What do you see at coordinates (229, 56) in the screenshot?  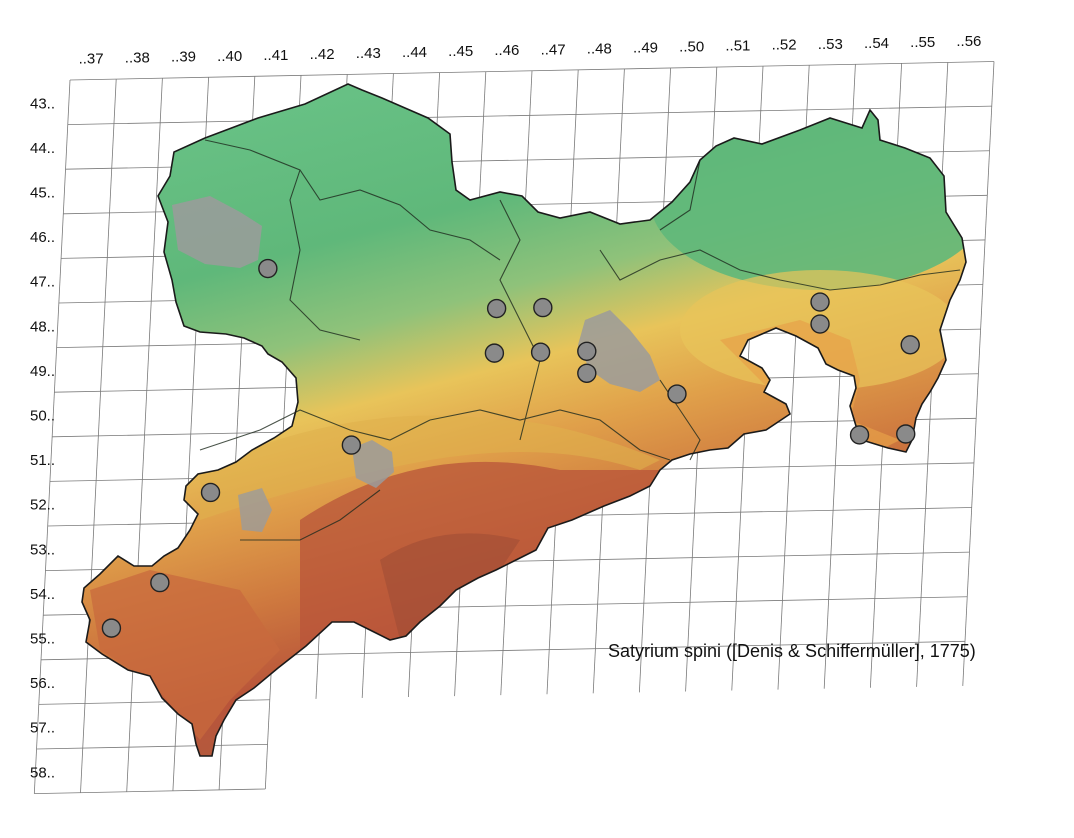 I see `column-label: ..40` at bounding box center [229, 56].